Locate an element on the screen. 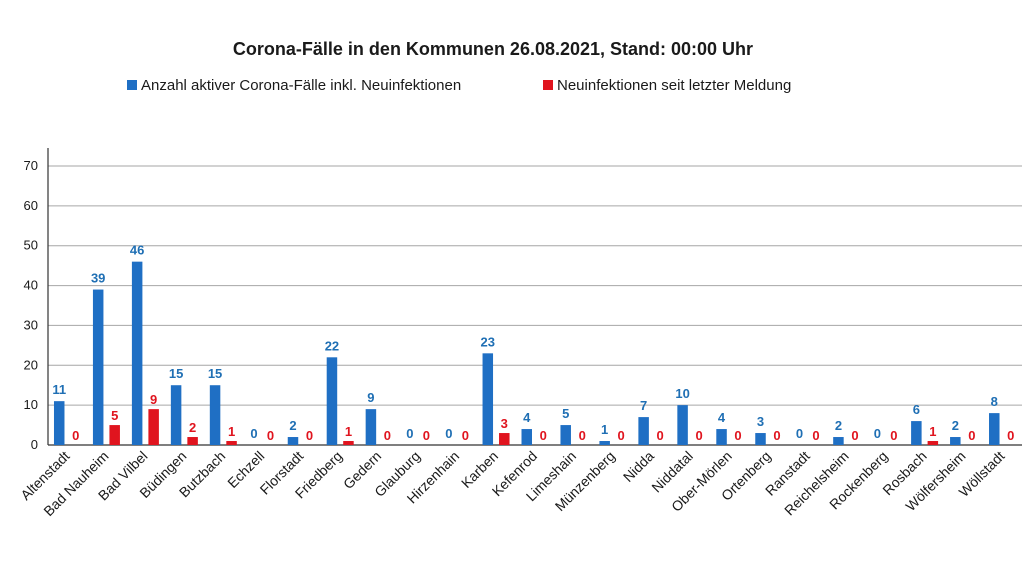 This screenshot has width=1024, height=576. data-label-new-infections-17: 0 is located at coordinates (737, 435).